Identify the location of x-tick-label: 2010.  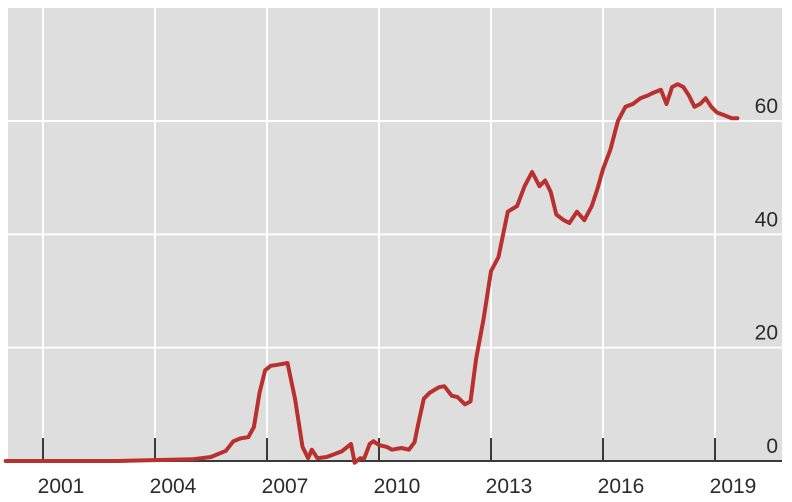
(397, 486).